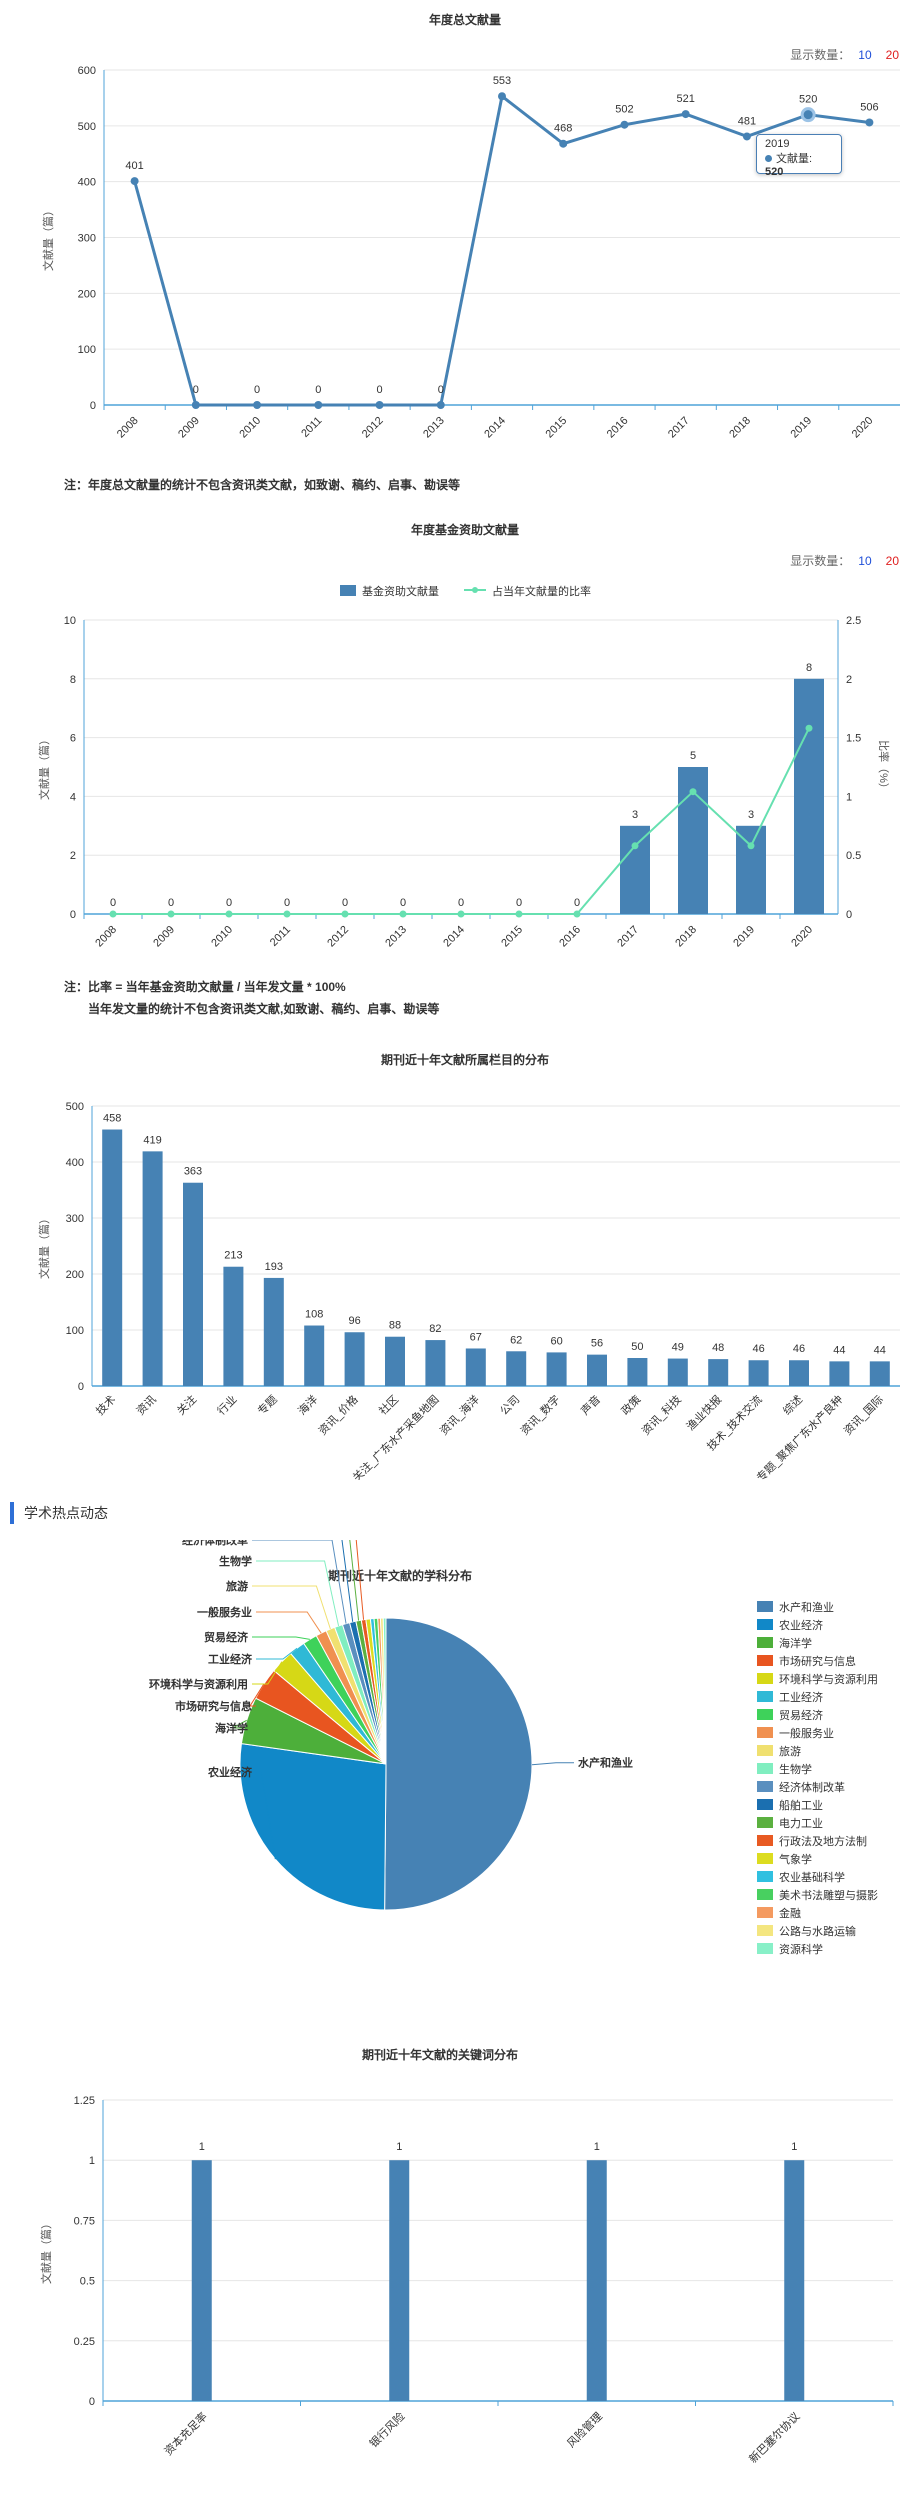  Describe the element at coordinates (557, 428) in the screenshot. I see `x-tick-label: 2015` at that location.